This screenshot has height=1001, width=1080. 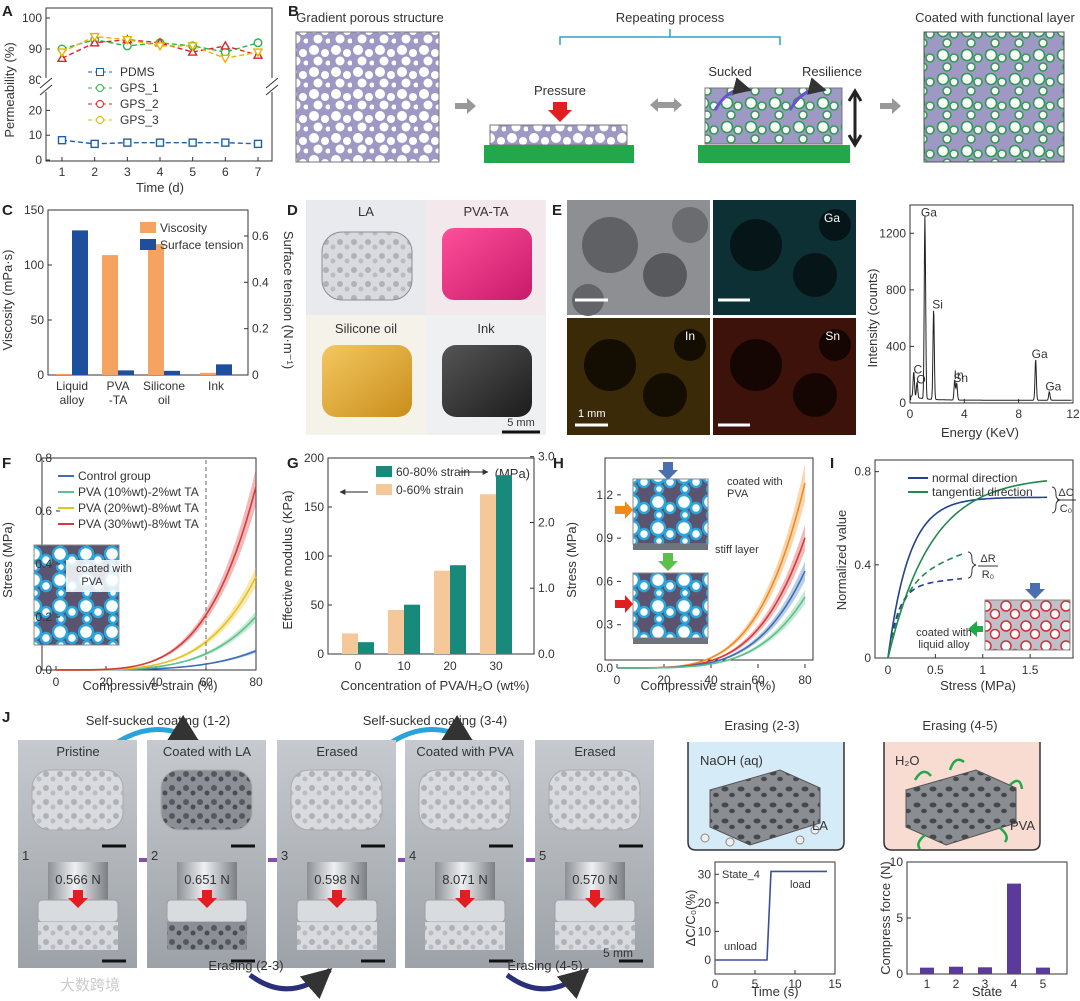 What do you see at coordinates (964, 414) in the screenshot?
I see `x-tick-label: 4` at bounding box center [964, 414].